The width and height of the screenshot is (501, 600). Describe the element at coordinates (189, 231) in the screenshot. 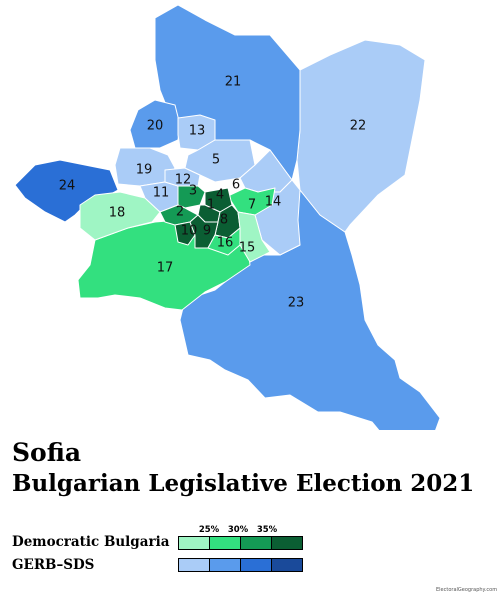

I see `district-label: 10` at that location.